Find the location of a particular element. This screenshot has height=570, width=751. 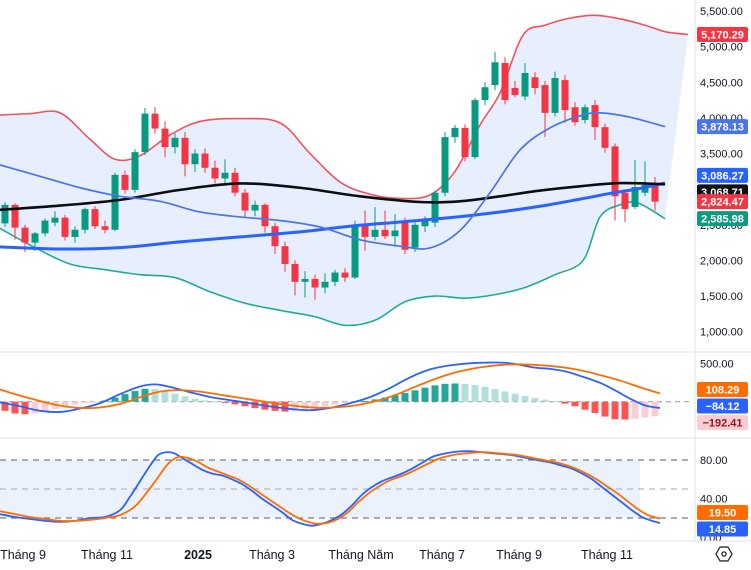

price-badge-label: 2,824.47 is located at coordinates (722, 203).